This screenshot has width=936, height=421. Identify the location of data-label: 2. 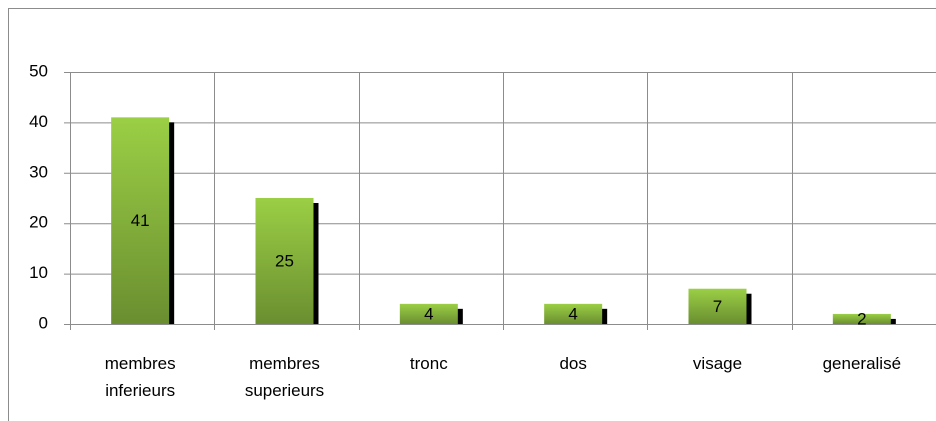
(861, 318).